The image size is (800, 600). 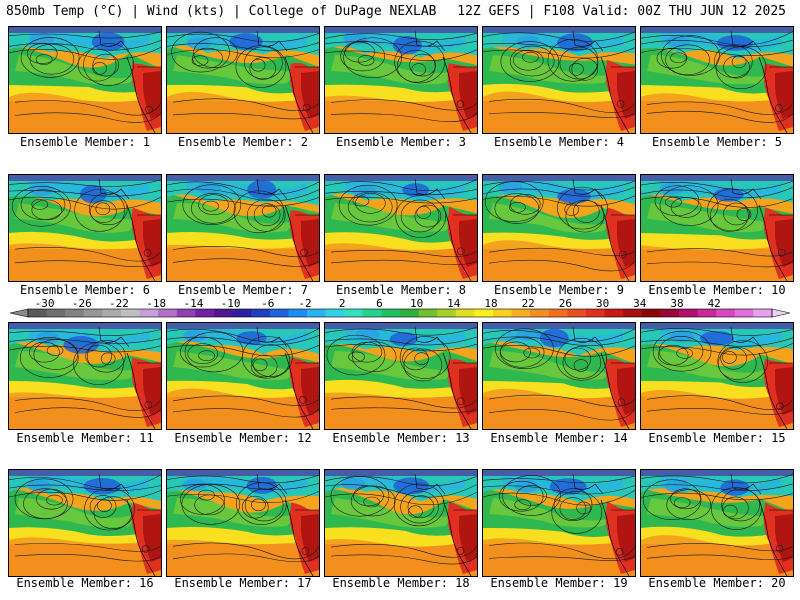 I want to click on colorbar-tick-label: 10, so click(x=416, y=303).